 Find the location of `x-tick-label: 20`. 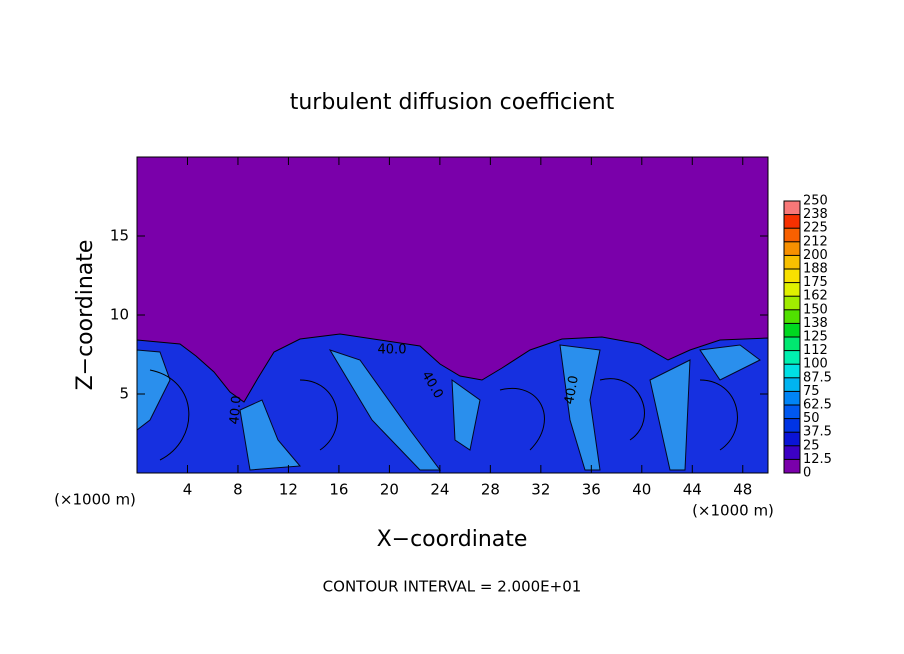

x-tick-label: 20 is located at coordinates (389, 490).